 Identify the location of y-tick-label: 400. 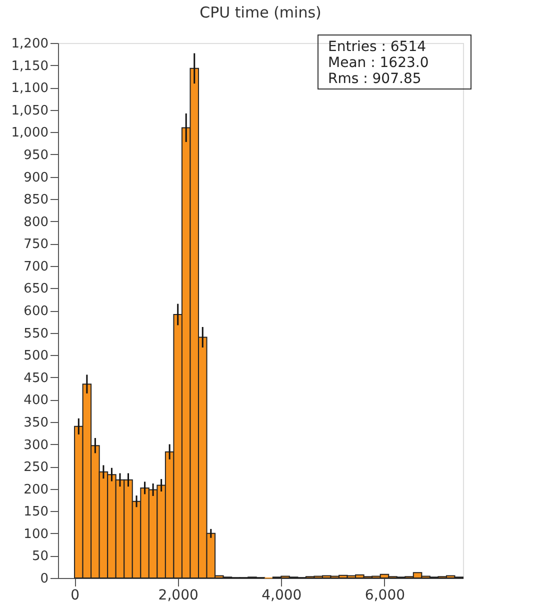
(36, 400).